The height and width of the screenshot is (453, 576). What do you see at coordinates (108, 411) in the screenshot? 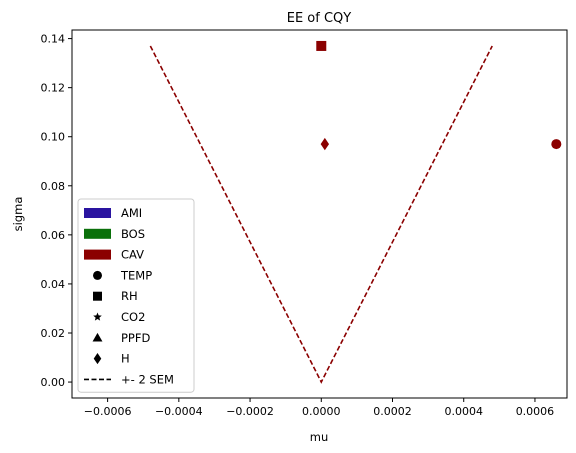
I see `x-tick-label: −0.0006` at bounding box center [108, 411].